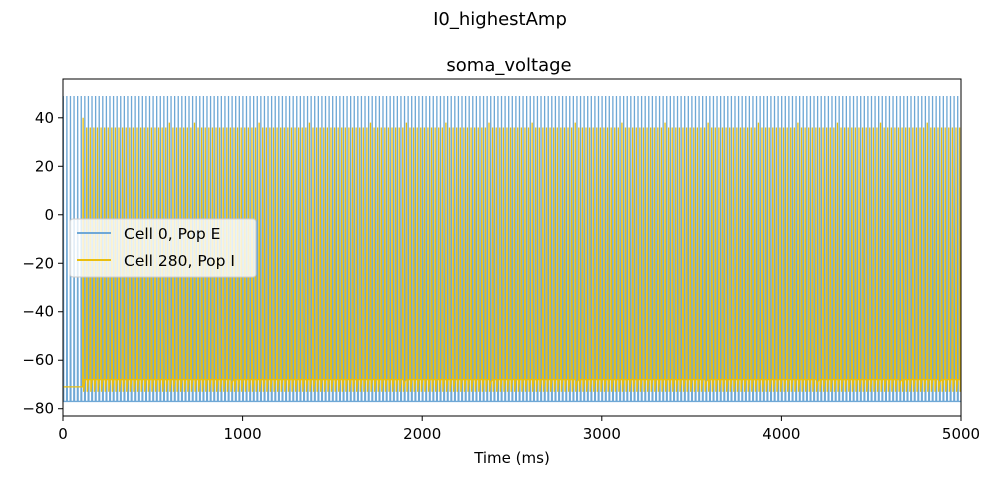 This screenshot has height=500, width=1000. I want to click on y-axis: −80 −60 −40 −20 0 20 40, so click(42, 263).